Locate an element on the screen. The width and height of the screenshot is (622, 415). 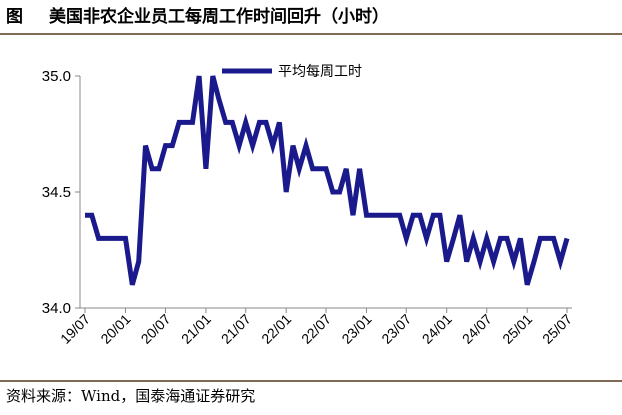
x-tick-label: 22/01 is located at coordinates (276, 329).